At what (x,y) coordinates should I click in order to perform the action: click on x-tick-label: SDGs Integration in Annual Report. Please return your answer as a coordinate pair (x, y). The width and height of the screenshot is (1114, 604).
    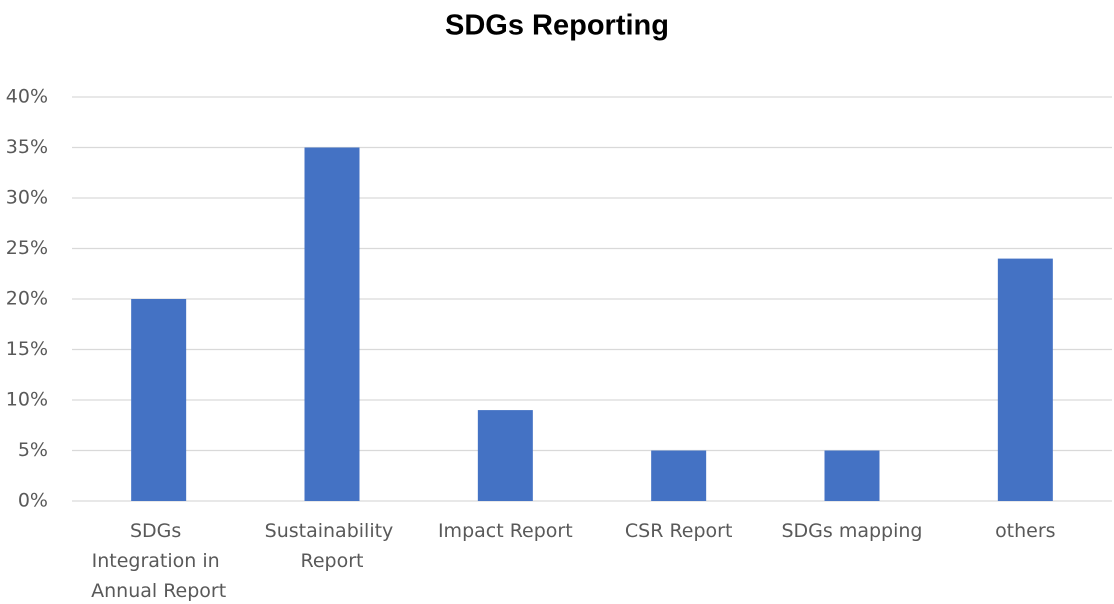
    Looking at the image, I should click on (158, 561).